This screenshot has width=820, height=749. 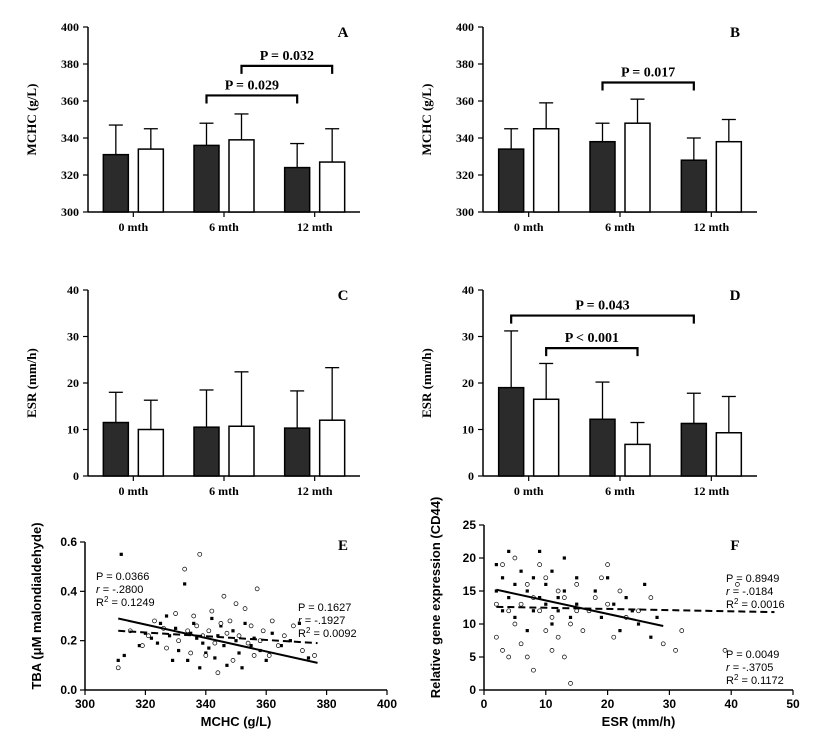 What do you see at coordinates (327, 704) in the screenshot?
I see `x-tick-label: 380` at bounding box center [327, 704].